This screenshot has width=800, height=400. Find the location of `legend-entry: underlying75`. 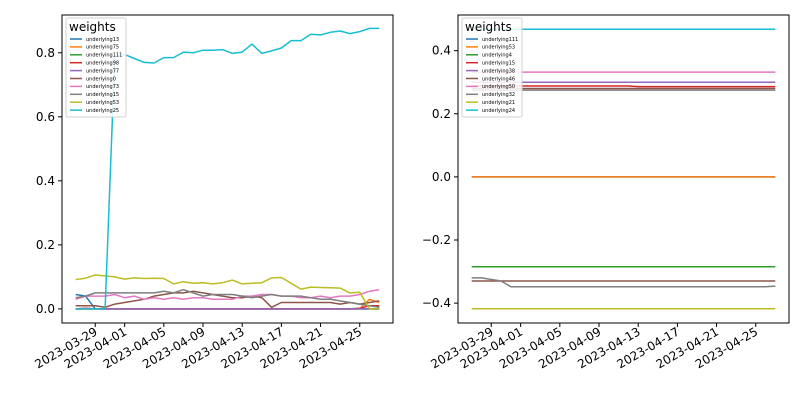

legend-entry: underlying75 is located at coordinates (102, 48).